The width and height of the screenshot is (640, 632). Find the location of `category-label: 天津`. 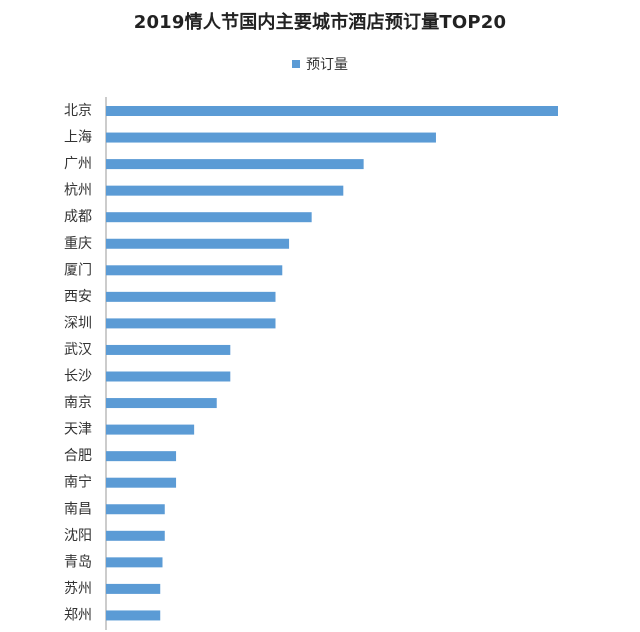

category-label: 天津 is located at coordinates (78, 430).